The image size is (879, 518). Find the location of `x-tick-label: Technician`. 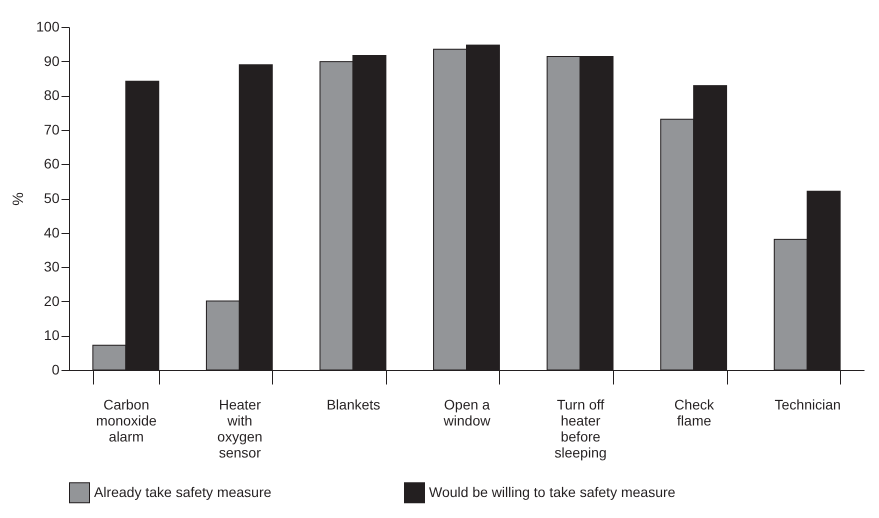

x-tick-label: Technician is located at coordinates (807, 404).